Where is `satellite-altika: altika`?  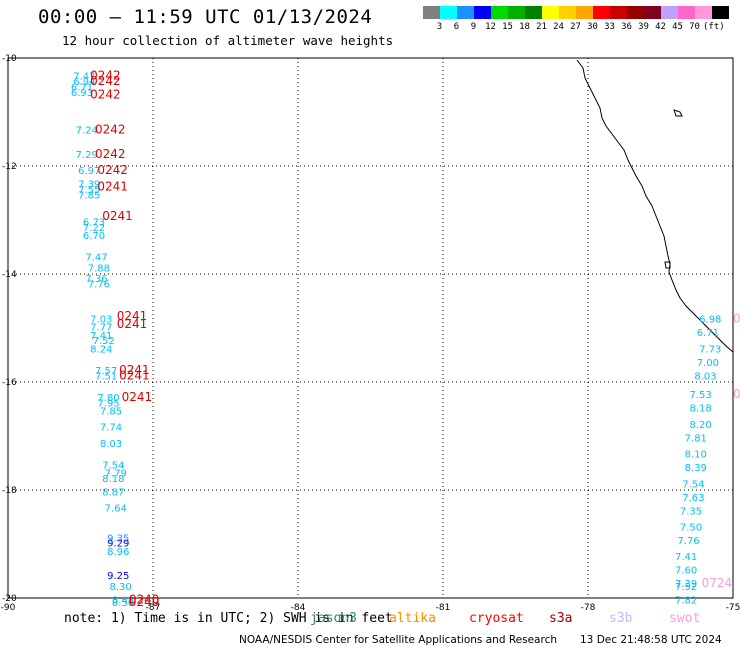
satellite-altika: altika is located at coordinates (412, 618).